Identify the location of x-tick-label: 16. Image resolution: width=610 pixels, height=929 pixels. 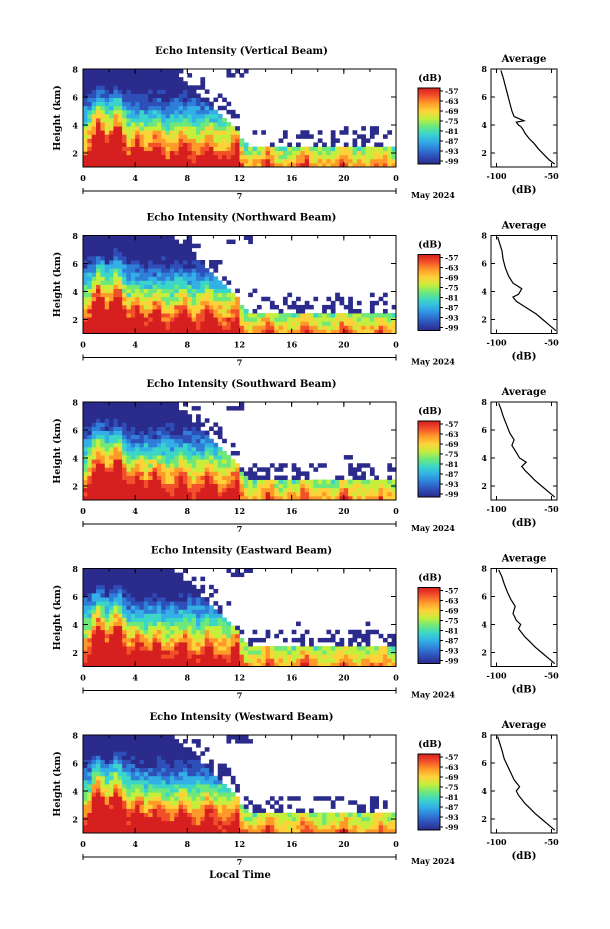
(292, 345).